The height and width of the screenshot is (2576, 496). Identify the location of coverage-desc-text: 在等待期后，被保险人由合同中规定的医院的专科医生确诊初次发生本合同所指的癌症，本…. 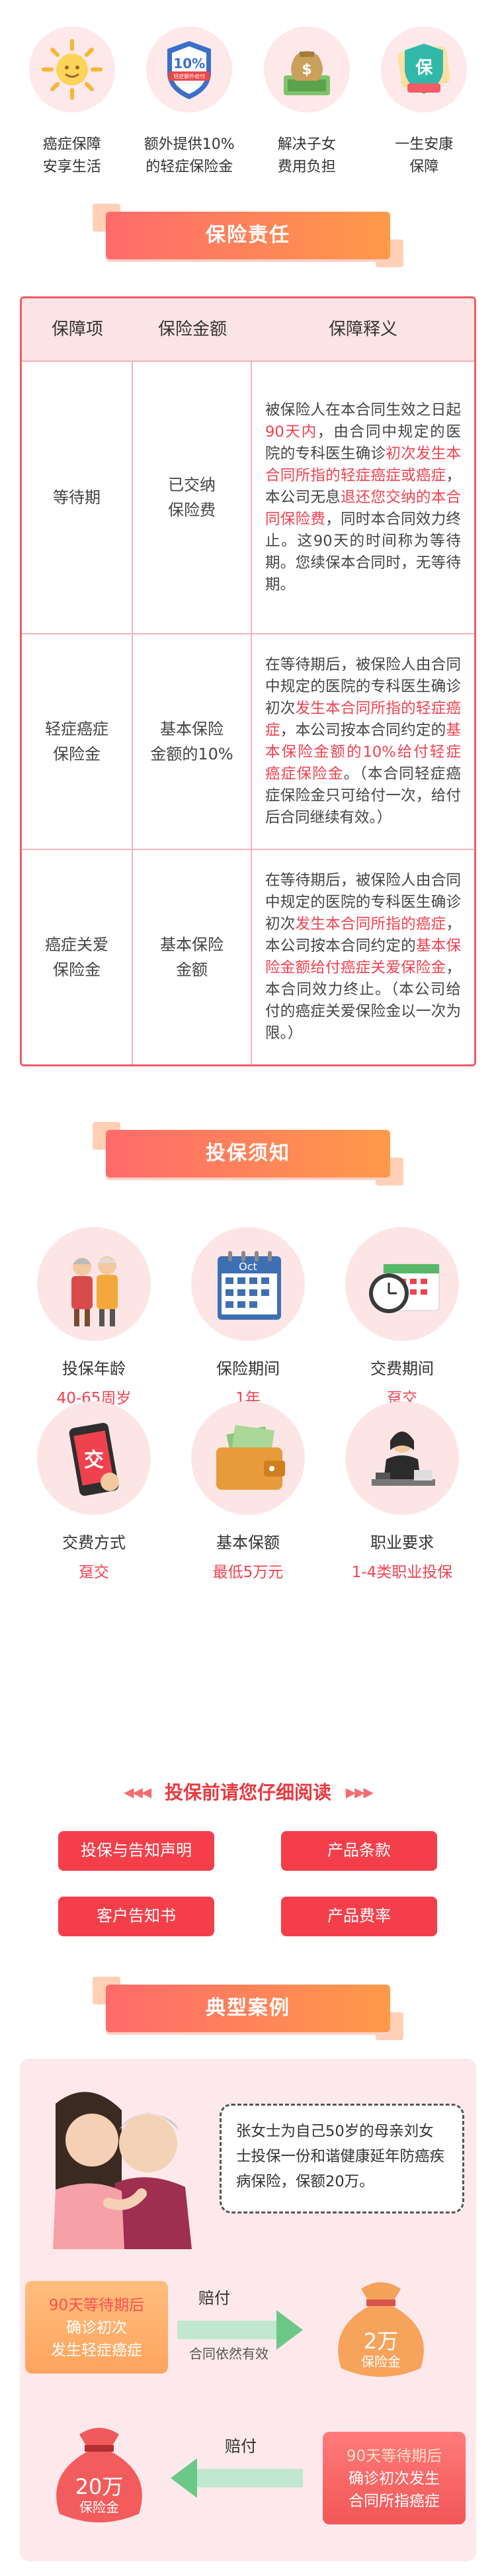
(363, 957).